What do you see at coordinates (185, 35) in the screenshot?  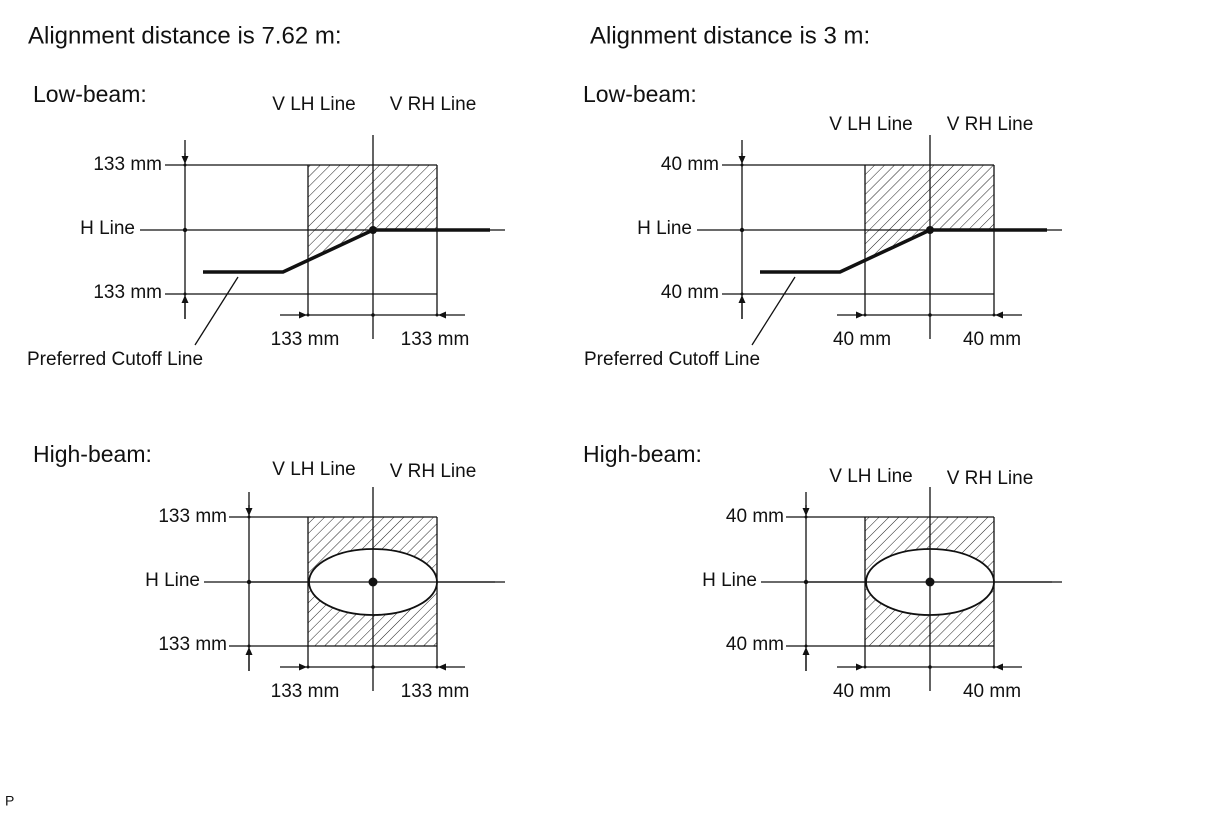 I see `panel-title: Alignment distance is 7.62 m:` at bounding box center [185, 35].